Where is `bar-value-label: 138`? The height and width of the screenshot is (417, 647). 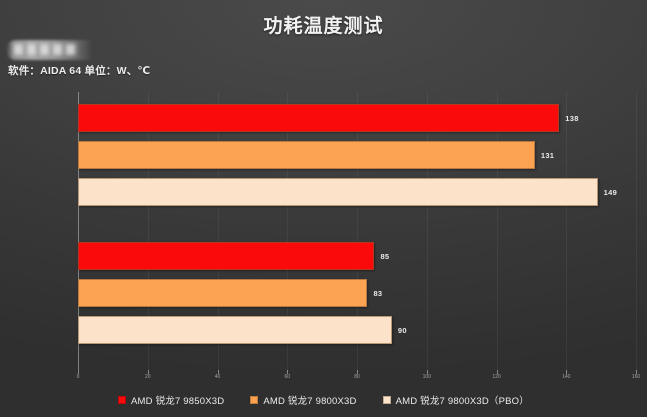 bar-value-label: 138 is located at coordinates (572, 118).